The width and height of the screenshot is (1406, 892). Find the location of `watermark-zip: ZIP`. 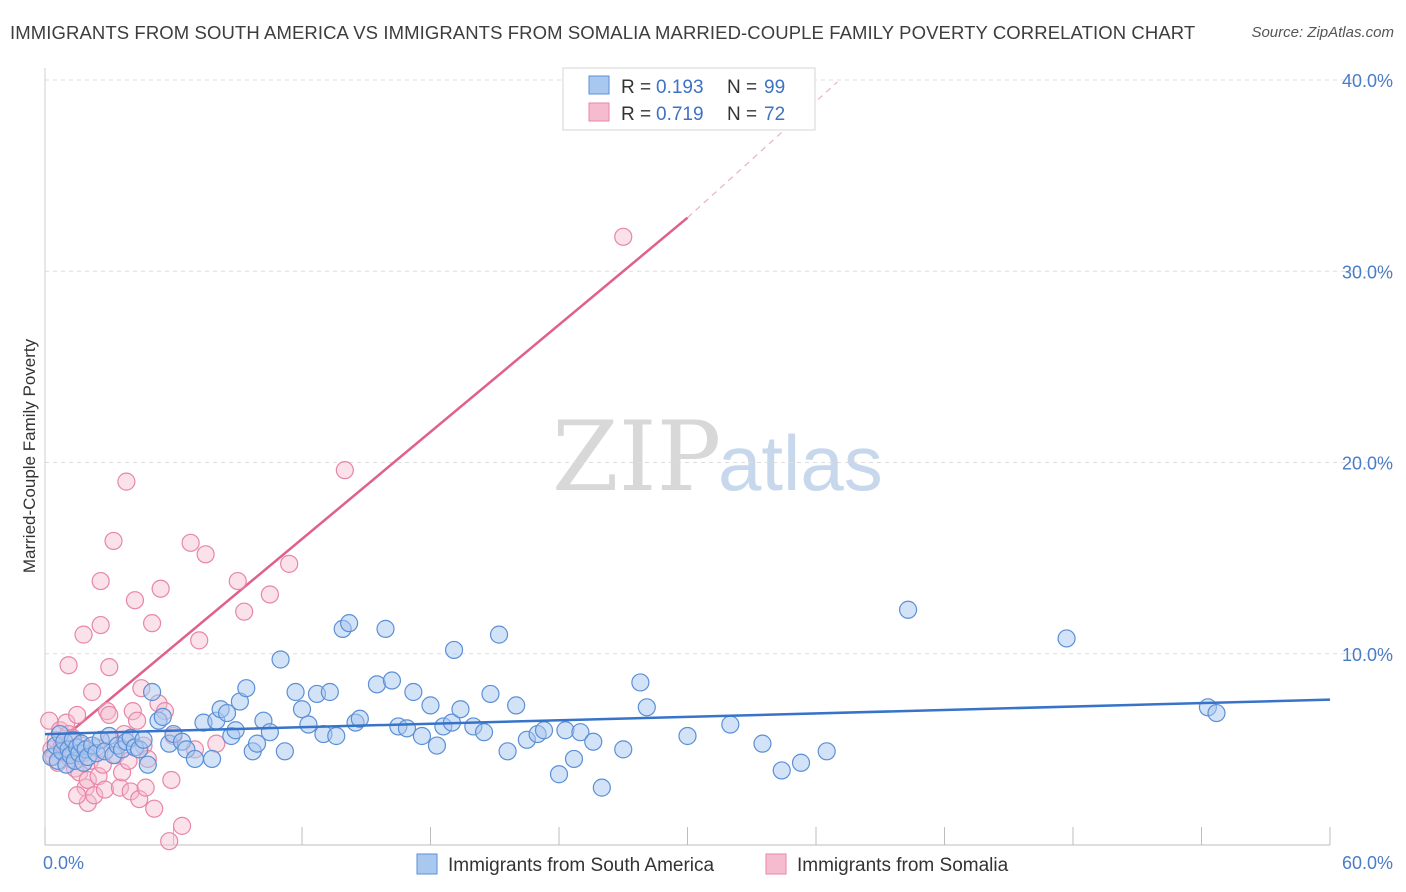

watermark-zip: ZIP is located at coordinates (636, 457).